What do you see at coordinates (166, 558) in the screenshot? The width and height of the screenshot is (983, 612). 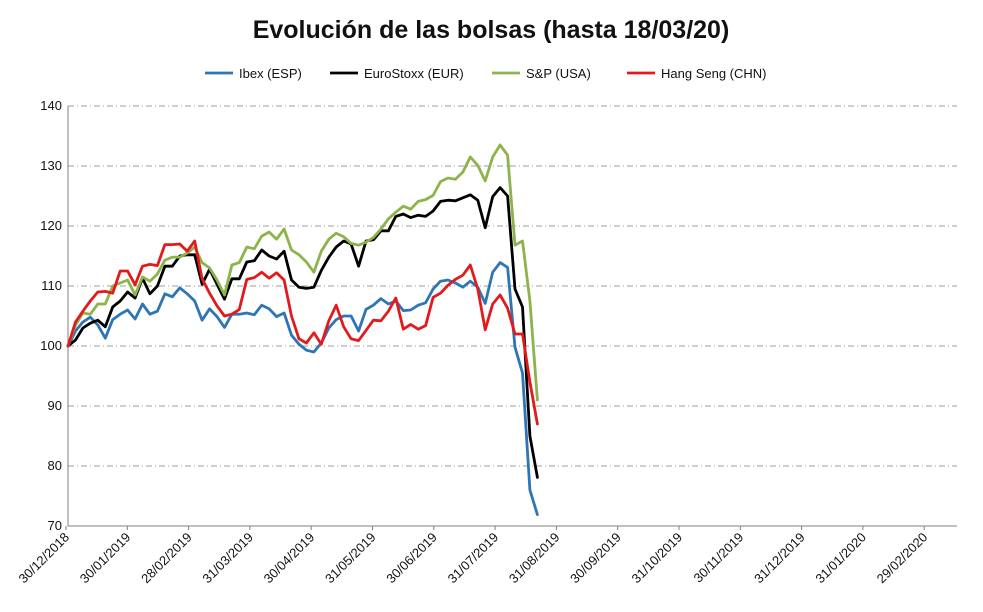 I see `x-tick-label: 28/02/2019` at bounding box center [166, 558].